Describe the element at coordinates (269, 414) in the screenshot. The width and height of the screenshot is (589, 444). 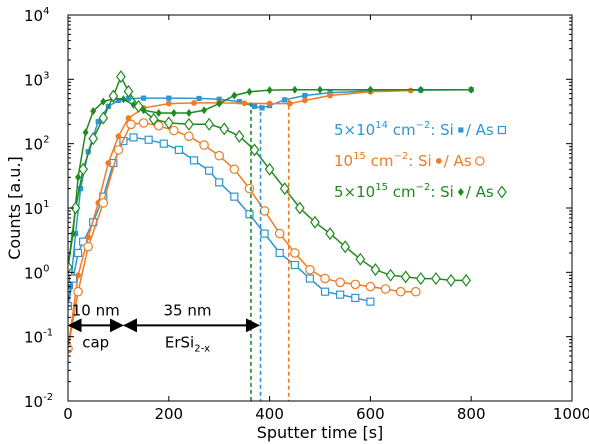
I see `x-tick-label-2: 400` at that location.